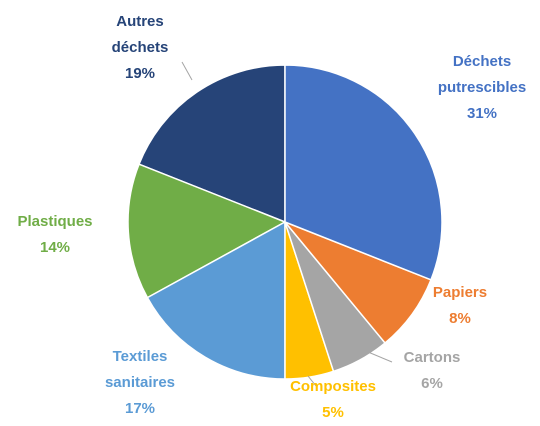 The height and width of the screenshot is (426, 540). I want to click on category-name: Textiles sanitaires, so click(140, 369).